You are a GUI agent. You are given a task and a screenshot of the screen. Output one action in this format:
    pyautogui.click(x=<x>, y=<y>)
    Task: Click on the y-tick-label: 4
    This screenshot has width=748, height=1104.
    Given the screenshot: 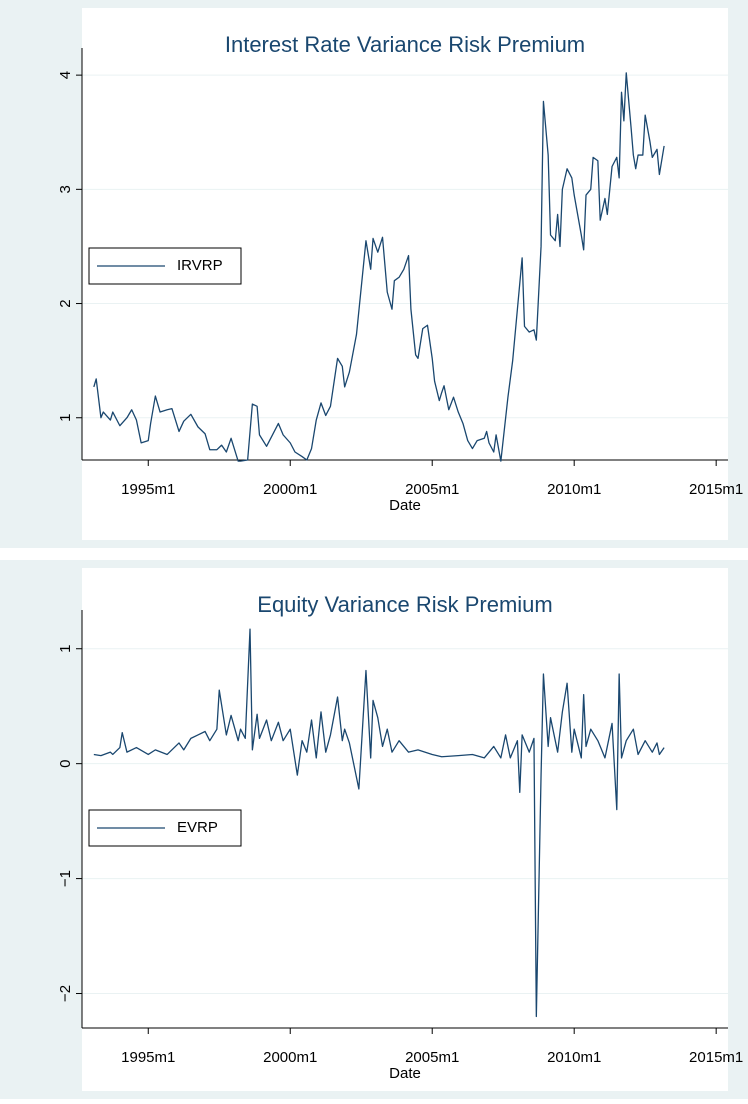 What is the action you would take?
    pyautogui.click(x=65, y=75)
    